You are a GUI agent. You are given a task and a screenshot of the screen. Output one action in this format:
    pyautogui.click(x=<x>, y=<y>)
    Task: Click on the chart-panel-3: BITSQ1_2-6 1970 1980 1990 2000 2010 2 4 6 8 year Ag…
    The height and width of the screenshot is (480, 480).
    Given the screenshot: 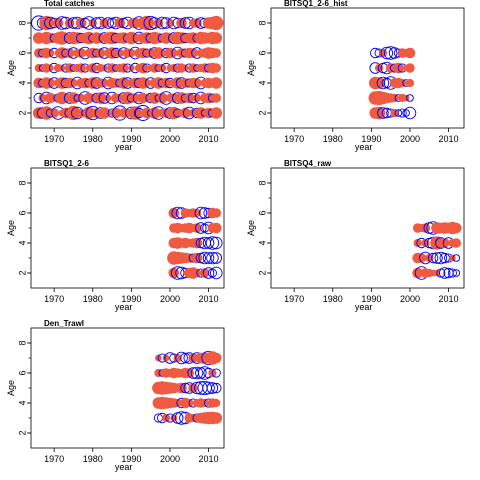 What is the action you would take?
    pyautogui.click(x=115, y=235)
    